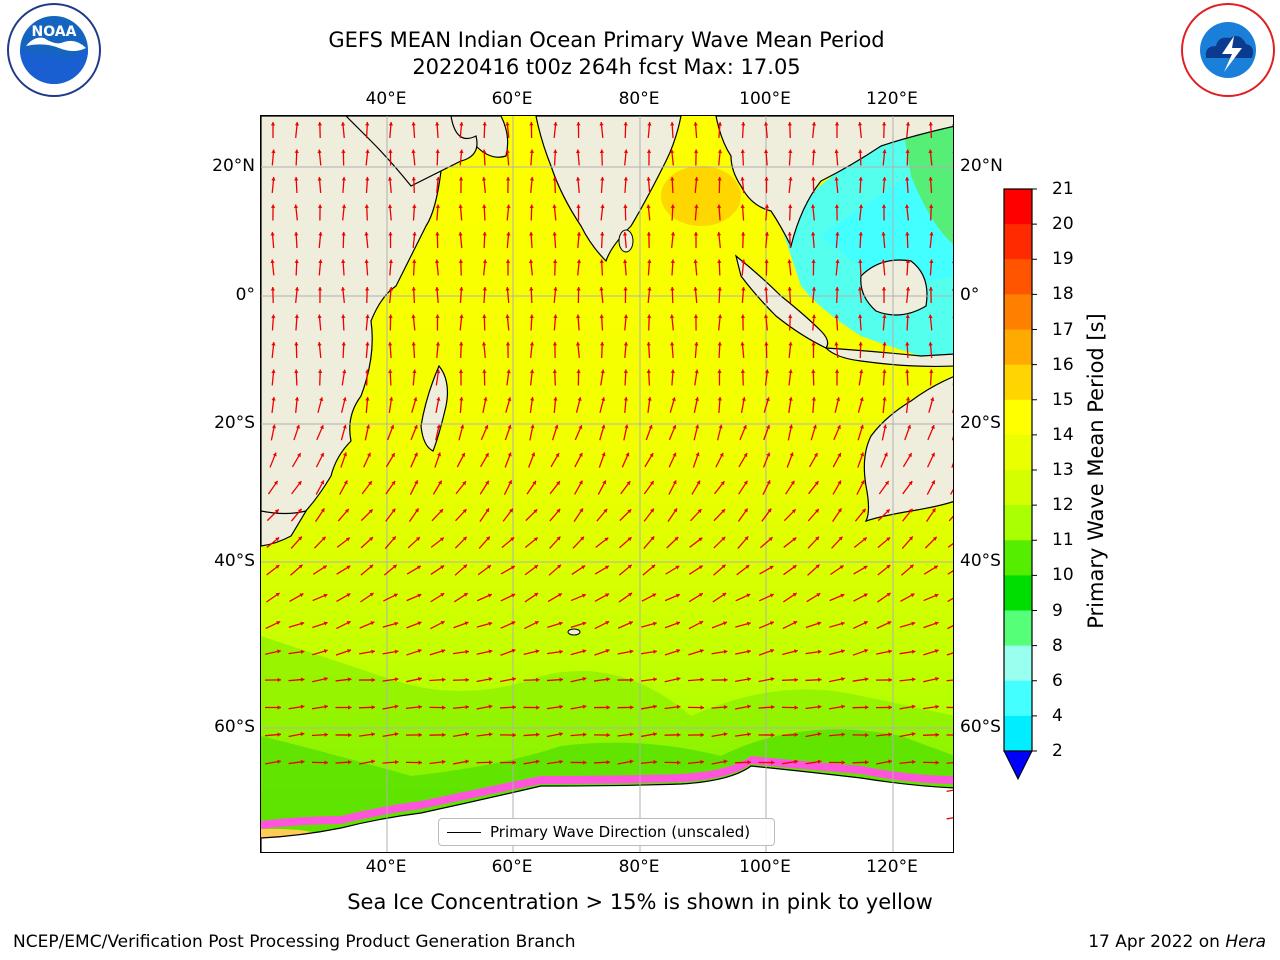 Image resolution: width=1280 pixels, height=960 pixels. What do you see at coordinates (606, 832) in the screenshot?
I see `map-legend: Primary Wave Direction (unscaled)` at bounding box center [606, 832].